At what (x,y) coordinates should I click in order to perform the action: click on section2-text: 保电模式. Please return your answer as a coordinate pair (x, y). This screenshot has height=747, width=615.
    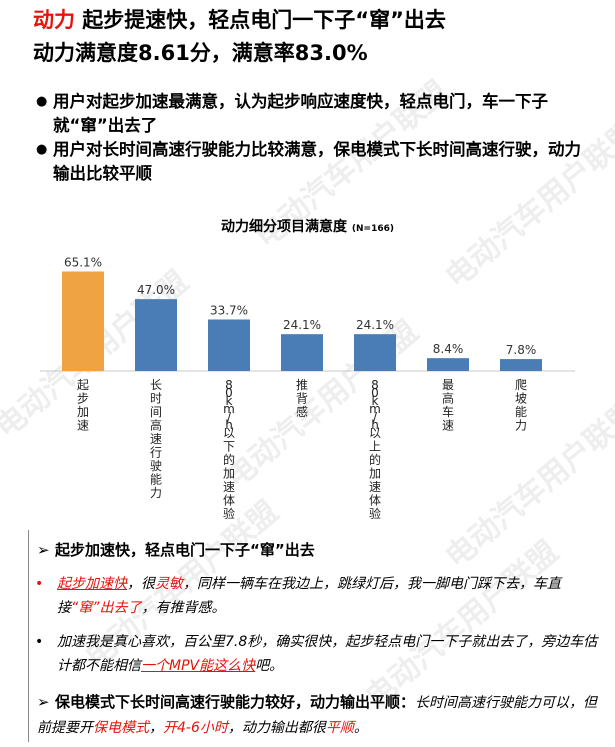
    Looking at the image, I should click on (121, 728).